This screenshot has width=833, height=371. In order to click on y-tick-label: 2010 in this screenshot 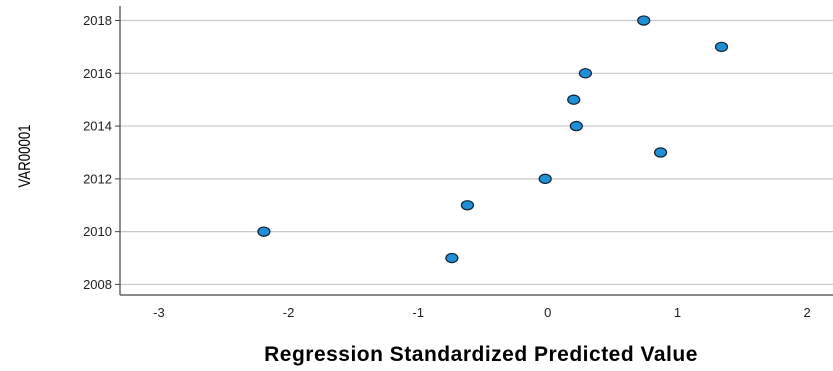, I will do `click(97, 231)`.